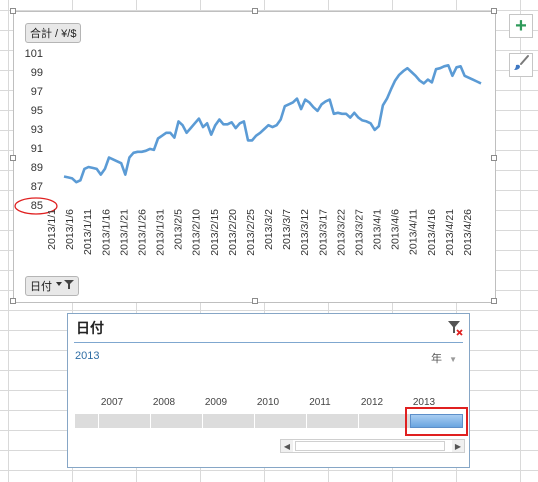  What do you see at coordinates (106, 232) in the screenshot?
I see `x-tick-label: 2013/1/16` at bounding box center [106, 232].